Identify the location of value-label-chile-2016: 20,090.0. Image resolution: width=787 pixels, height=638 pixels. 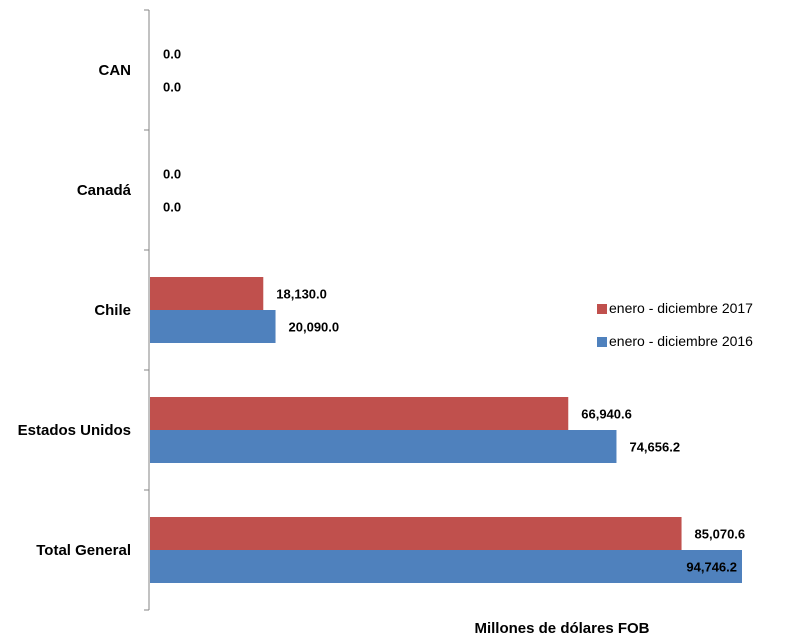
(314, 327).